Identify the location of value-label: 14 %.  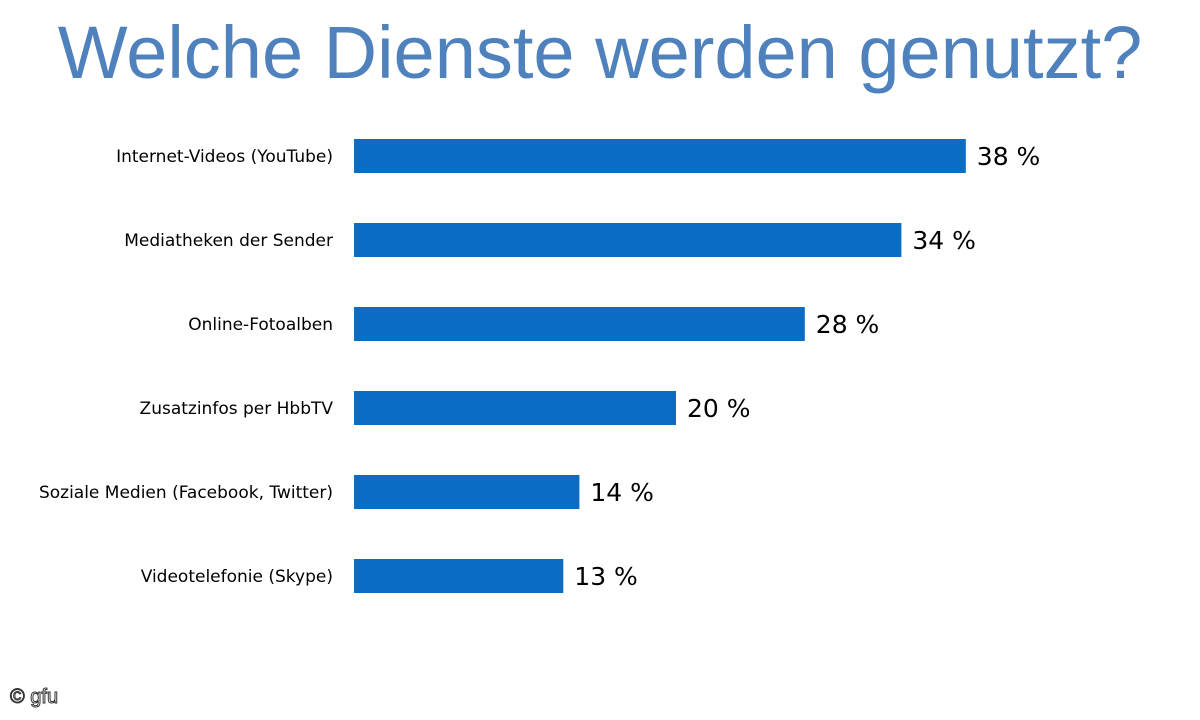
(622, 492).